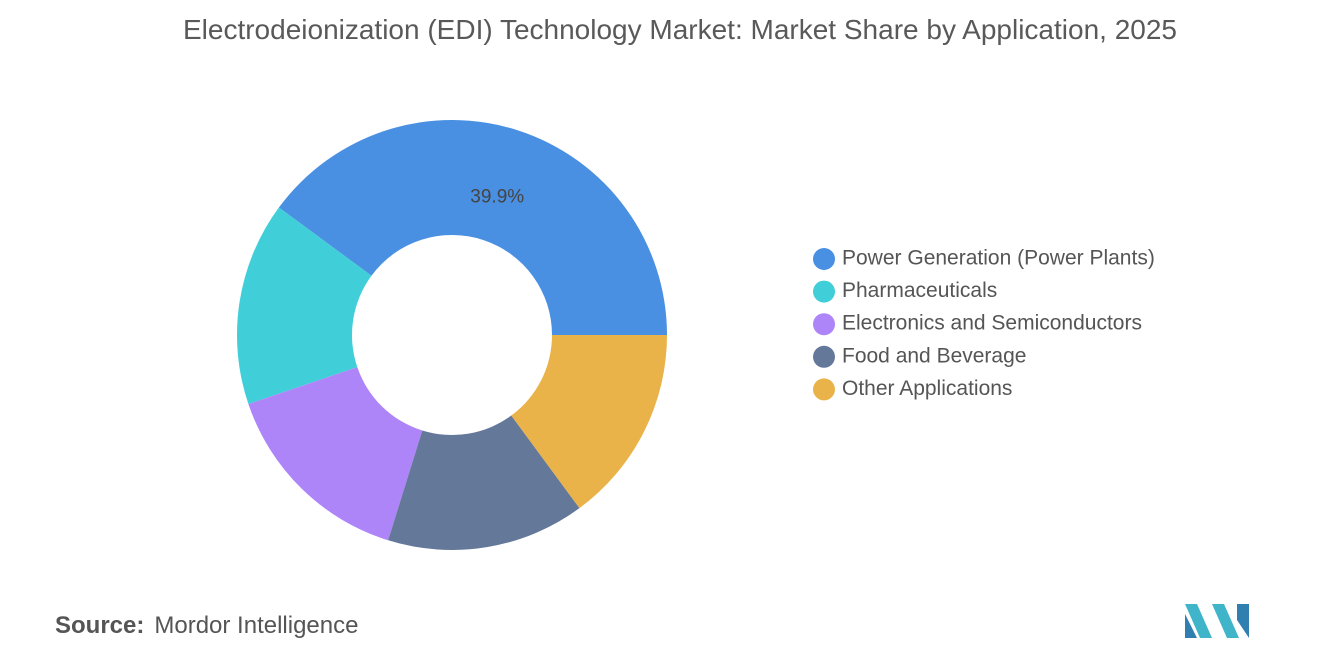  I want to click on legend-label: Other Applications, so click(927, 388).